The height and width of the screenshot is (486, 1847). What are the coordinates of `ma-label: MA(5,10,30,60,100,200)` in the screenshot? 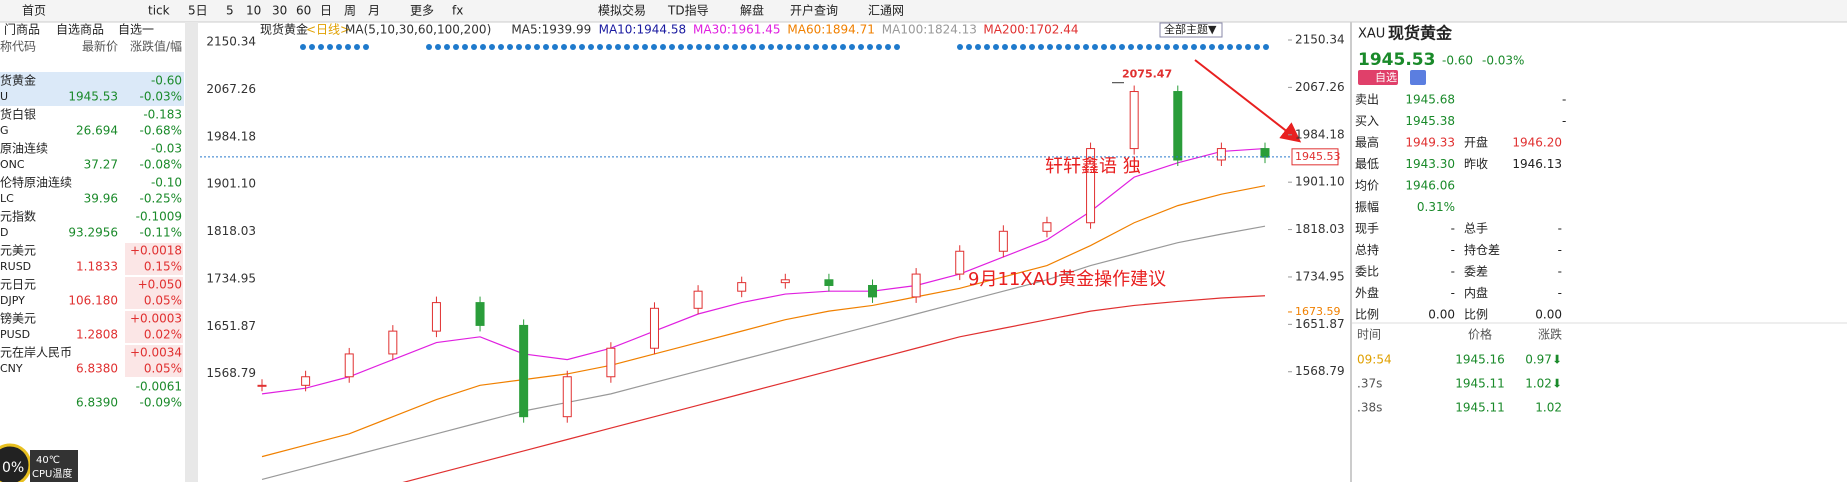 It's located at (418, 30).